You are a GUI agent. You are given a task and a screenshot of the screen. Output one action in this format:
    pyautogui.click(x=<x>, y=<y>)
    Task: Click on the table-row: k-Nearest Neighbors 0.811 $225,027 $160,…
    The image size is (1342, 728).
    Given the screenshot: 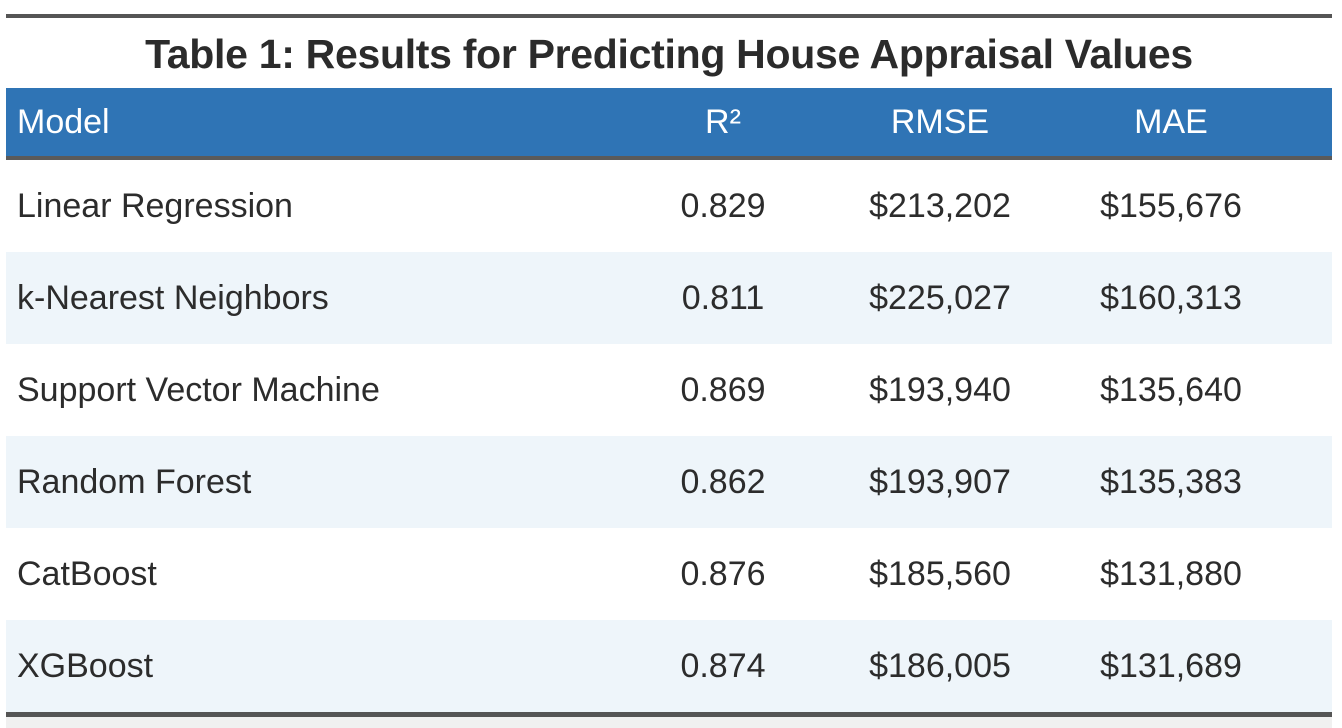 What is the action you would take?
    pyautogui.click(x=669, y=298)
    